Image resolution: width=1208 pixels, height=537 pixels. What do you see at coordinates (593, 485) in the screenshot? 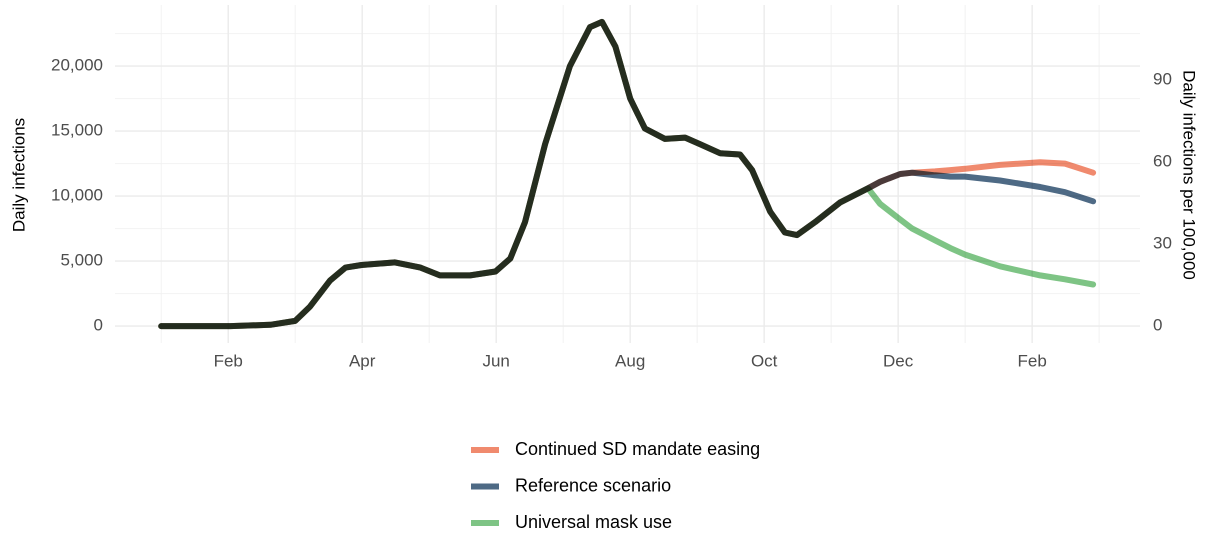
I see `legend-label: Reference scenario` at bounding box center [593, 485].